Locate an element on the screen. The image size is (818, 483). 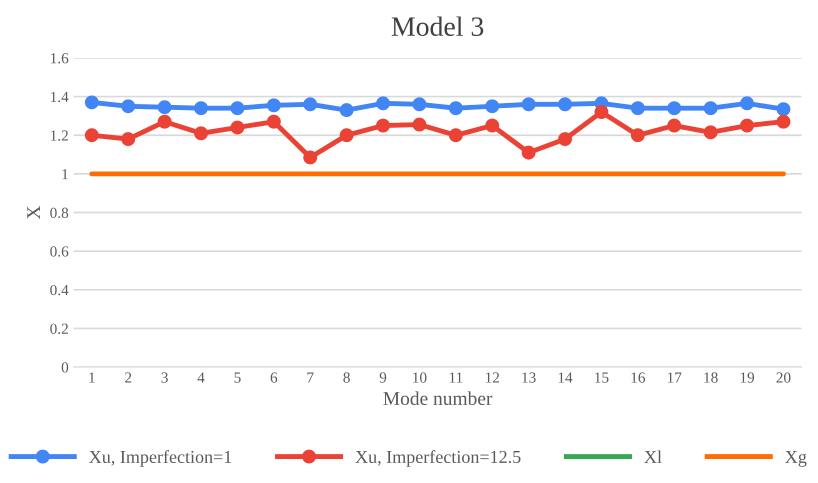
x-tick-label: 5 is located at coordinates (237, 377).